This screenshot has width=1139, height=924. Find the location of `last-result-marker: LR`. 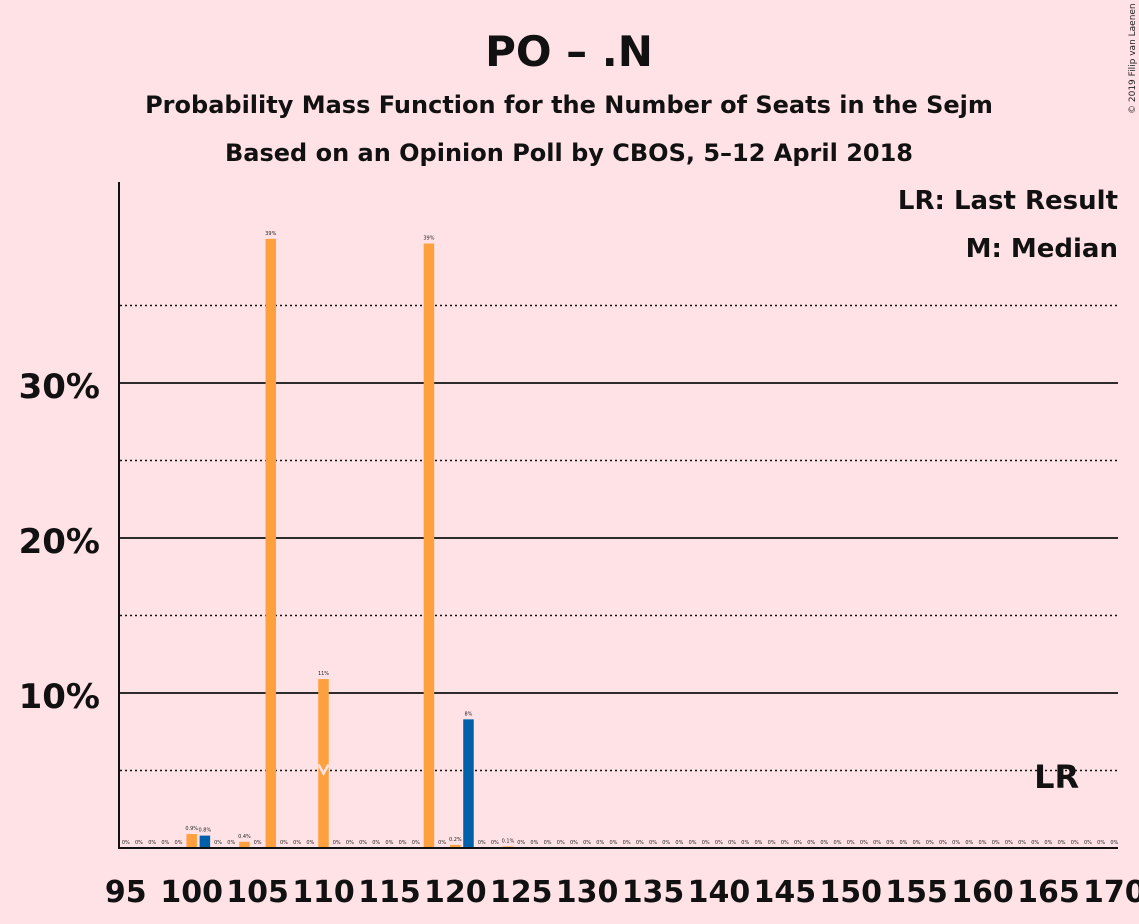

last-result-marker: LR is located at coordinates (1056, 777).